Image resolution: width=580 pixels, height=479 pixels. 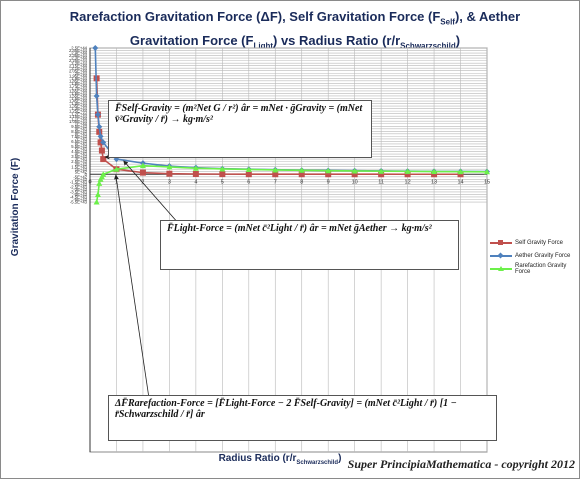 What do you see at coordinates (80, 179) in the screenshot?
I see `y-tick-label: -1E+43` at bounding box center [80, 179].